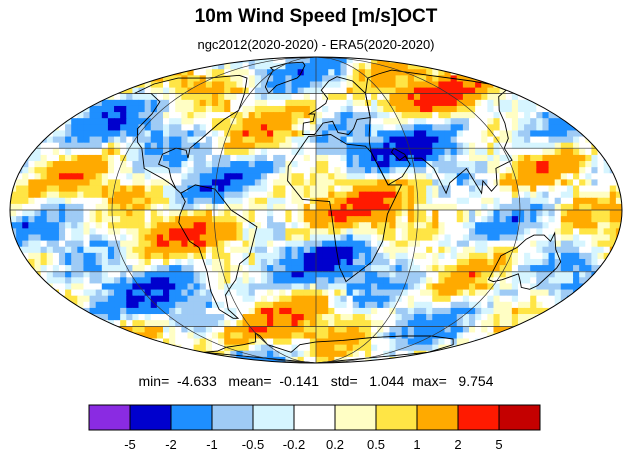 Image resolution: width=632 pixels, height=460 pixels. What do you see at coordinates (376, 444) in the screenshot?
I see `colorbar-tick-label: 0.5` at bounding box center [376, 444].